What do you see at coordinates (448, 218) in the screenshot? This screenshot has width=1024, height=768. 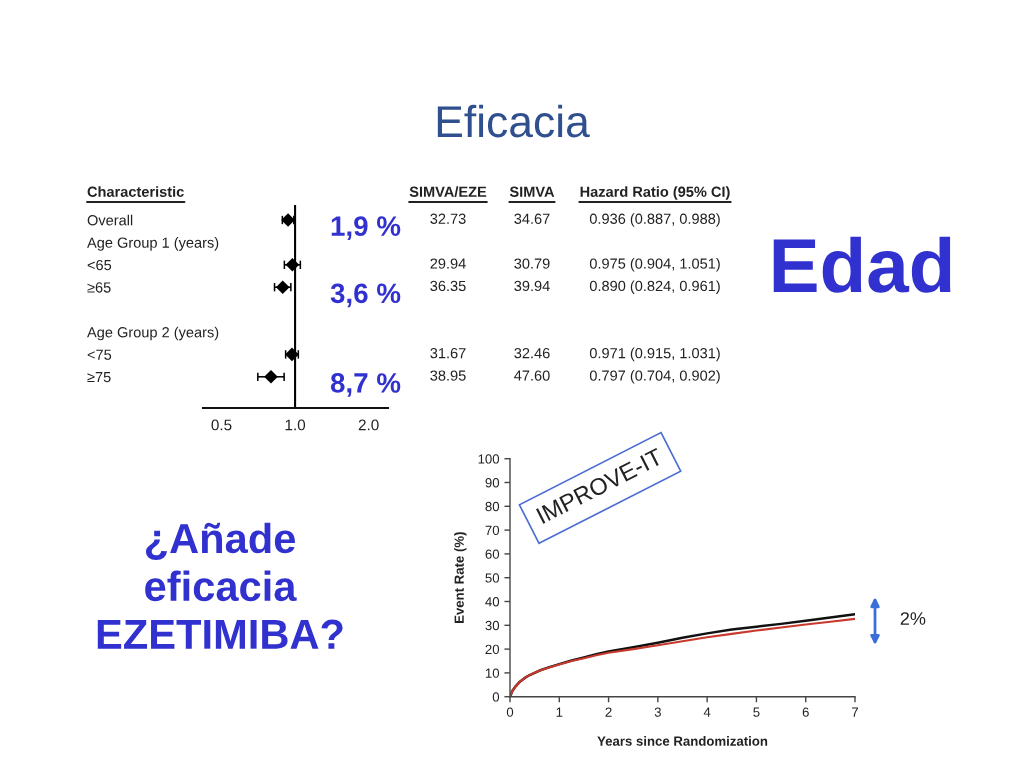 I see `text: 32.73` at bounding box center [448, 218].